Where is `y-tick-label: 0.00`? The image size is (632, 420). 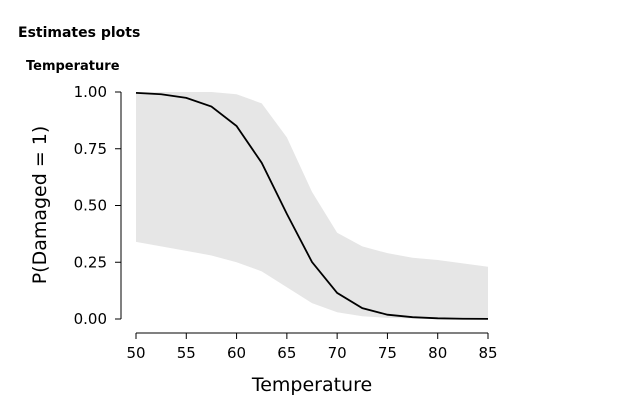 y-tick-label: 0.00 is located at coordinates (90, 319).